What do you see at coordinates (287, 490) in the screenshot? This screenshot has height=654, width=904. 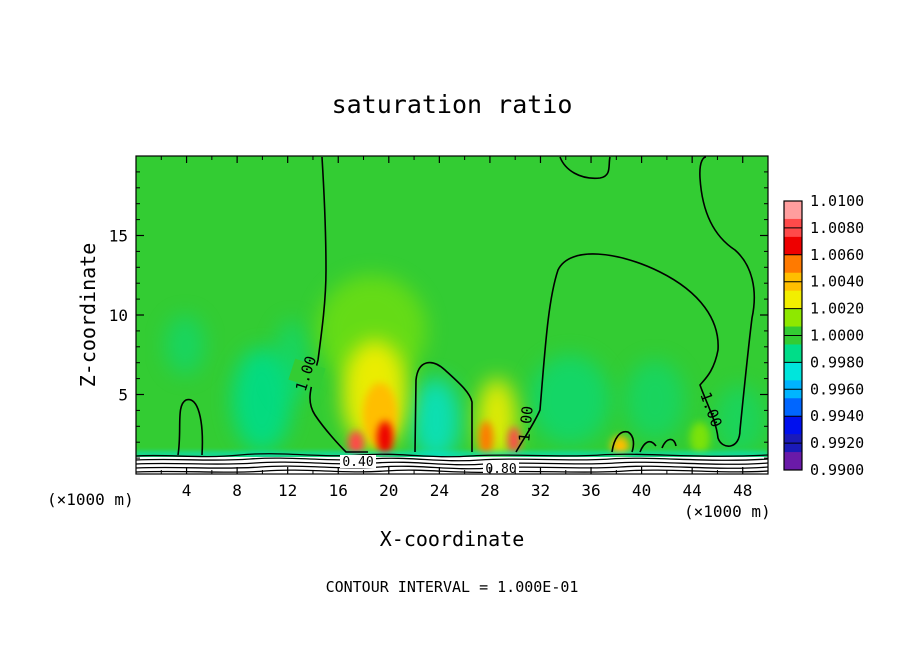 I see `x-tick-label-2: 12` at bounding box center [287, 490].